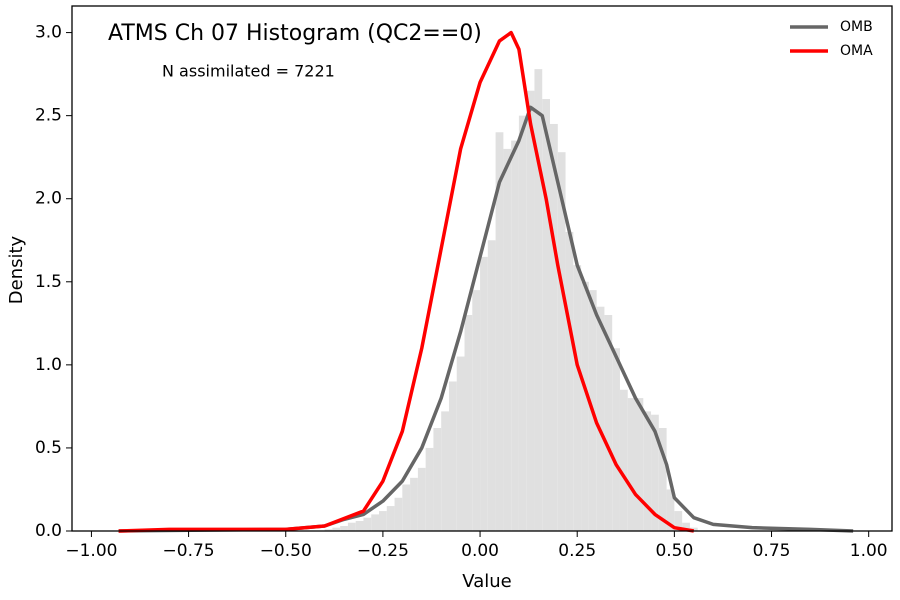  Describe the element at coordinates (48, 199) in the screenshot. I see `y-tick-label: 2.0` at that location.